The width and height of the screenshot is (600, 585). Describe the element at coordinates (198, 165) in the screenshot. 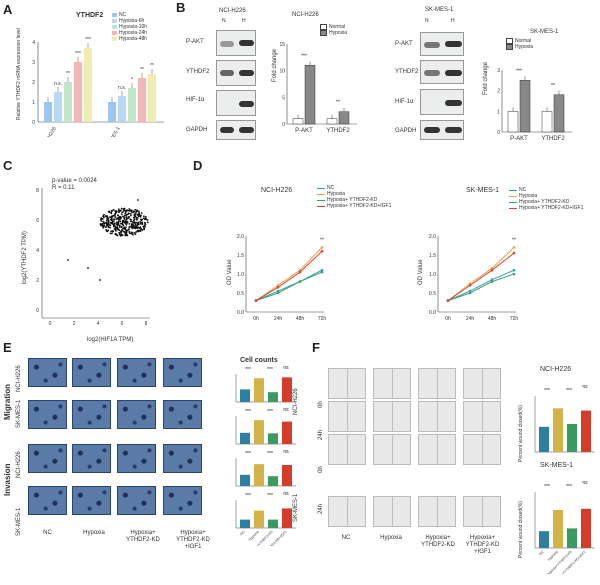

I see `panel-label-d: D` at that location.